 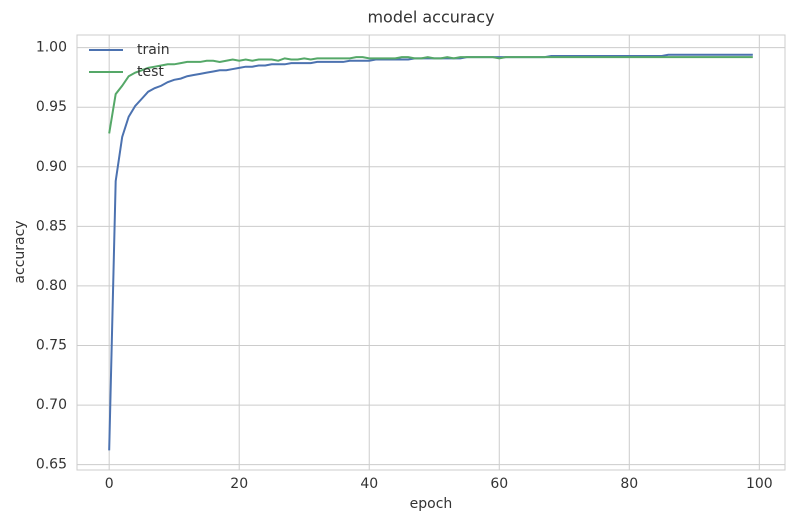 I want to click on y-tick-label: 1.00, so click(x=51, y=48).